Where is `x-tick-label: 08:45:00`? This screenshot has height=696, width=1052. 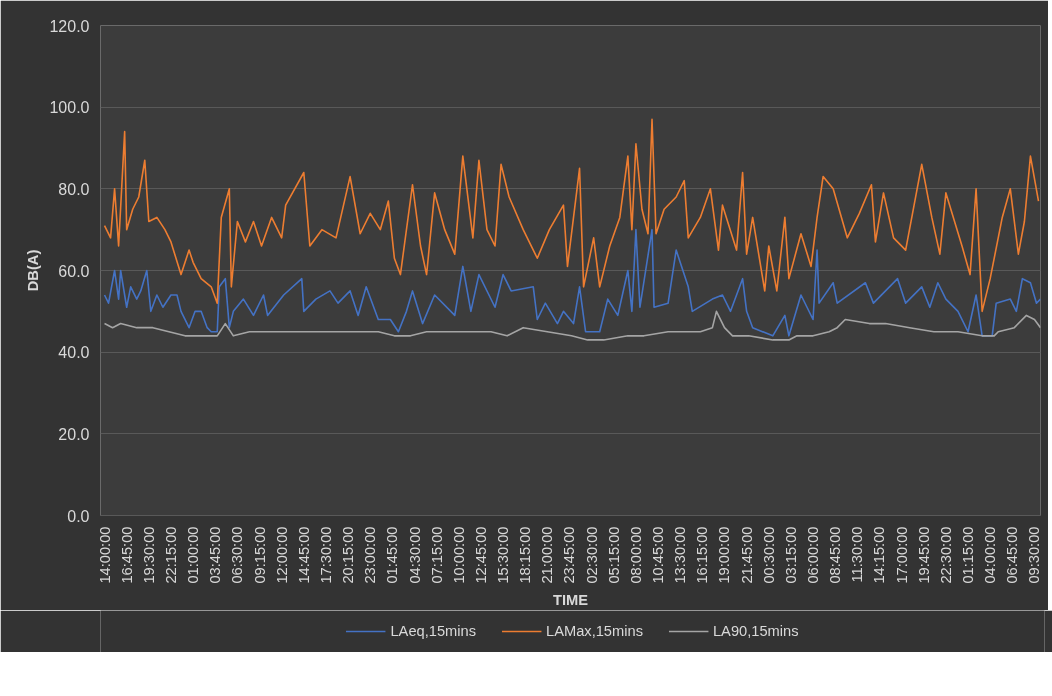 x-tick-label: 08:45:00 is located at coordinates (835, 555).